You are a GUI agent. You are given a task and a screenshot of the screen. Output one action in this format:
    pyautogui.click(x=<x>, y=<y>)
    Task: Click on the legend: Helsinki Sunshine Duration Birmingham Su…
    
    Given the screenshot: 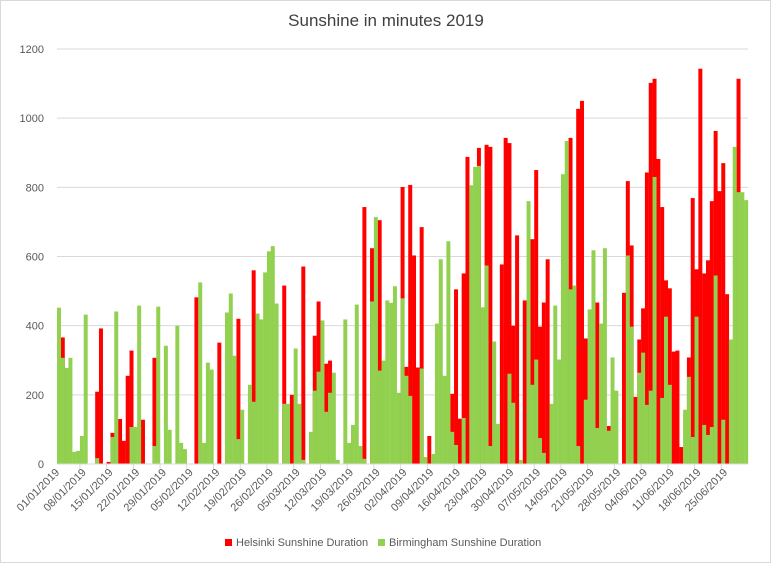 What is the action you would take?
    pyautogui.click(x=383, y=543)
    